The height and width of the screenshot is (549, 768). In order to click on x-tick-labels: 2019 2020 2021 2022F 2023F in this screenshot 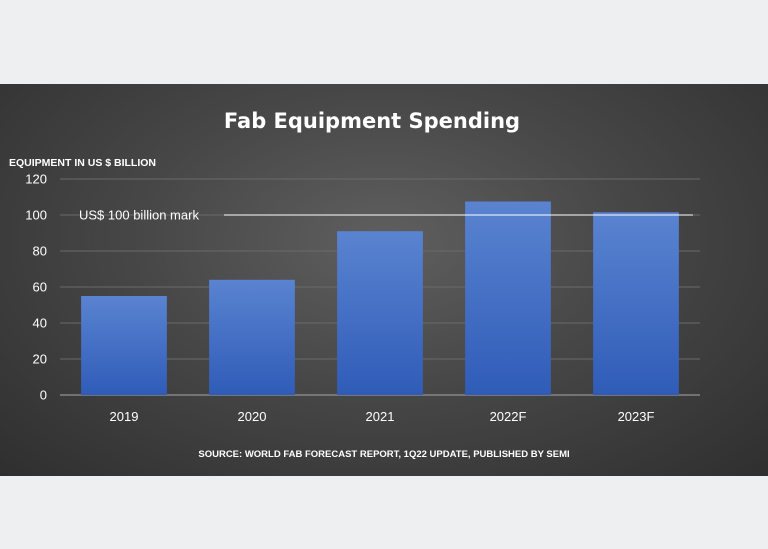, I will do `click(382, 416)`.